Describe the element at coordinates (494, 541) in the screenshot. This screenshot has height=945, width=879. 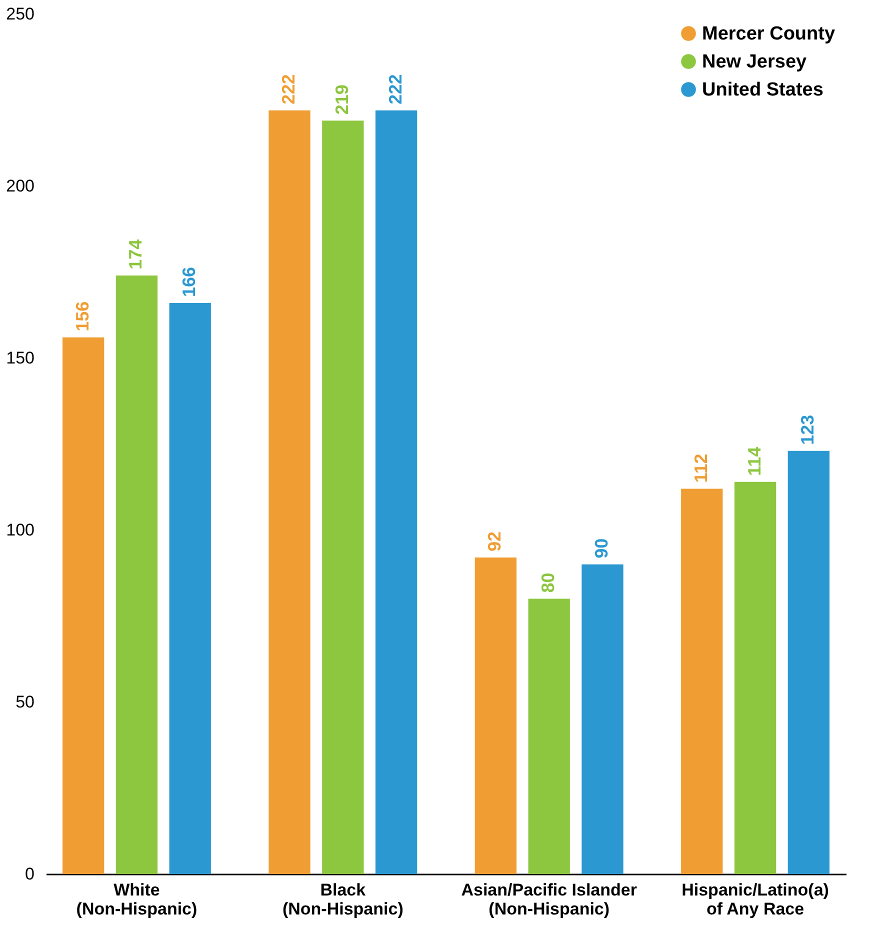
I see `data-label: 92` at that location.